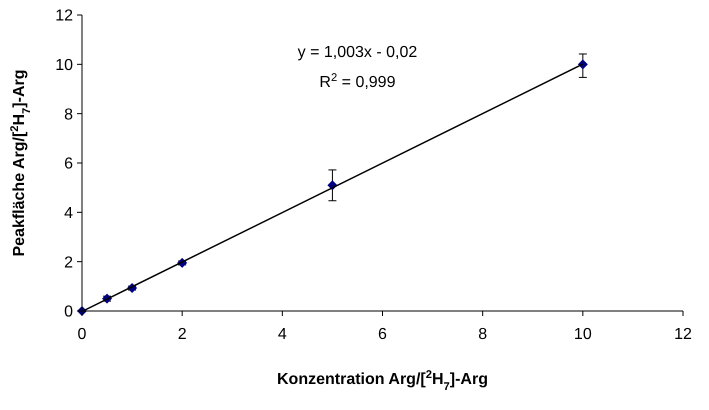 This screenshot has height=410, width=709. What do you see at coordinates (69, 213) in the screenshot?
I see `y-tick-label: 4` at bounding box center [69, 213].